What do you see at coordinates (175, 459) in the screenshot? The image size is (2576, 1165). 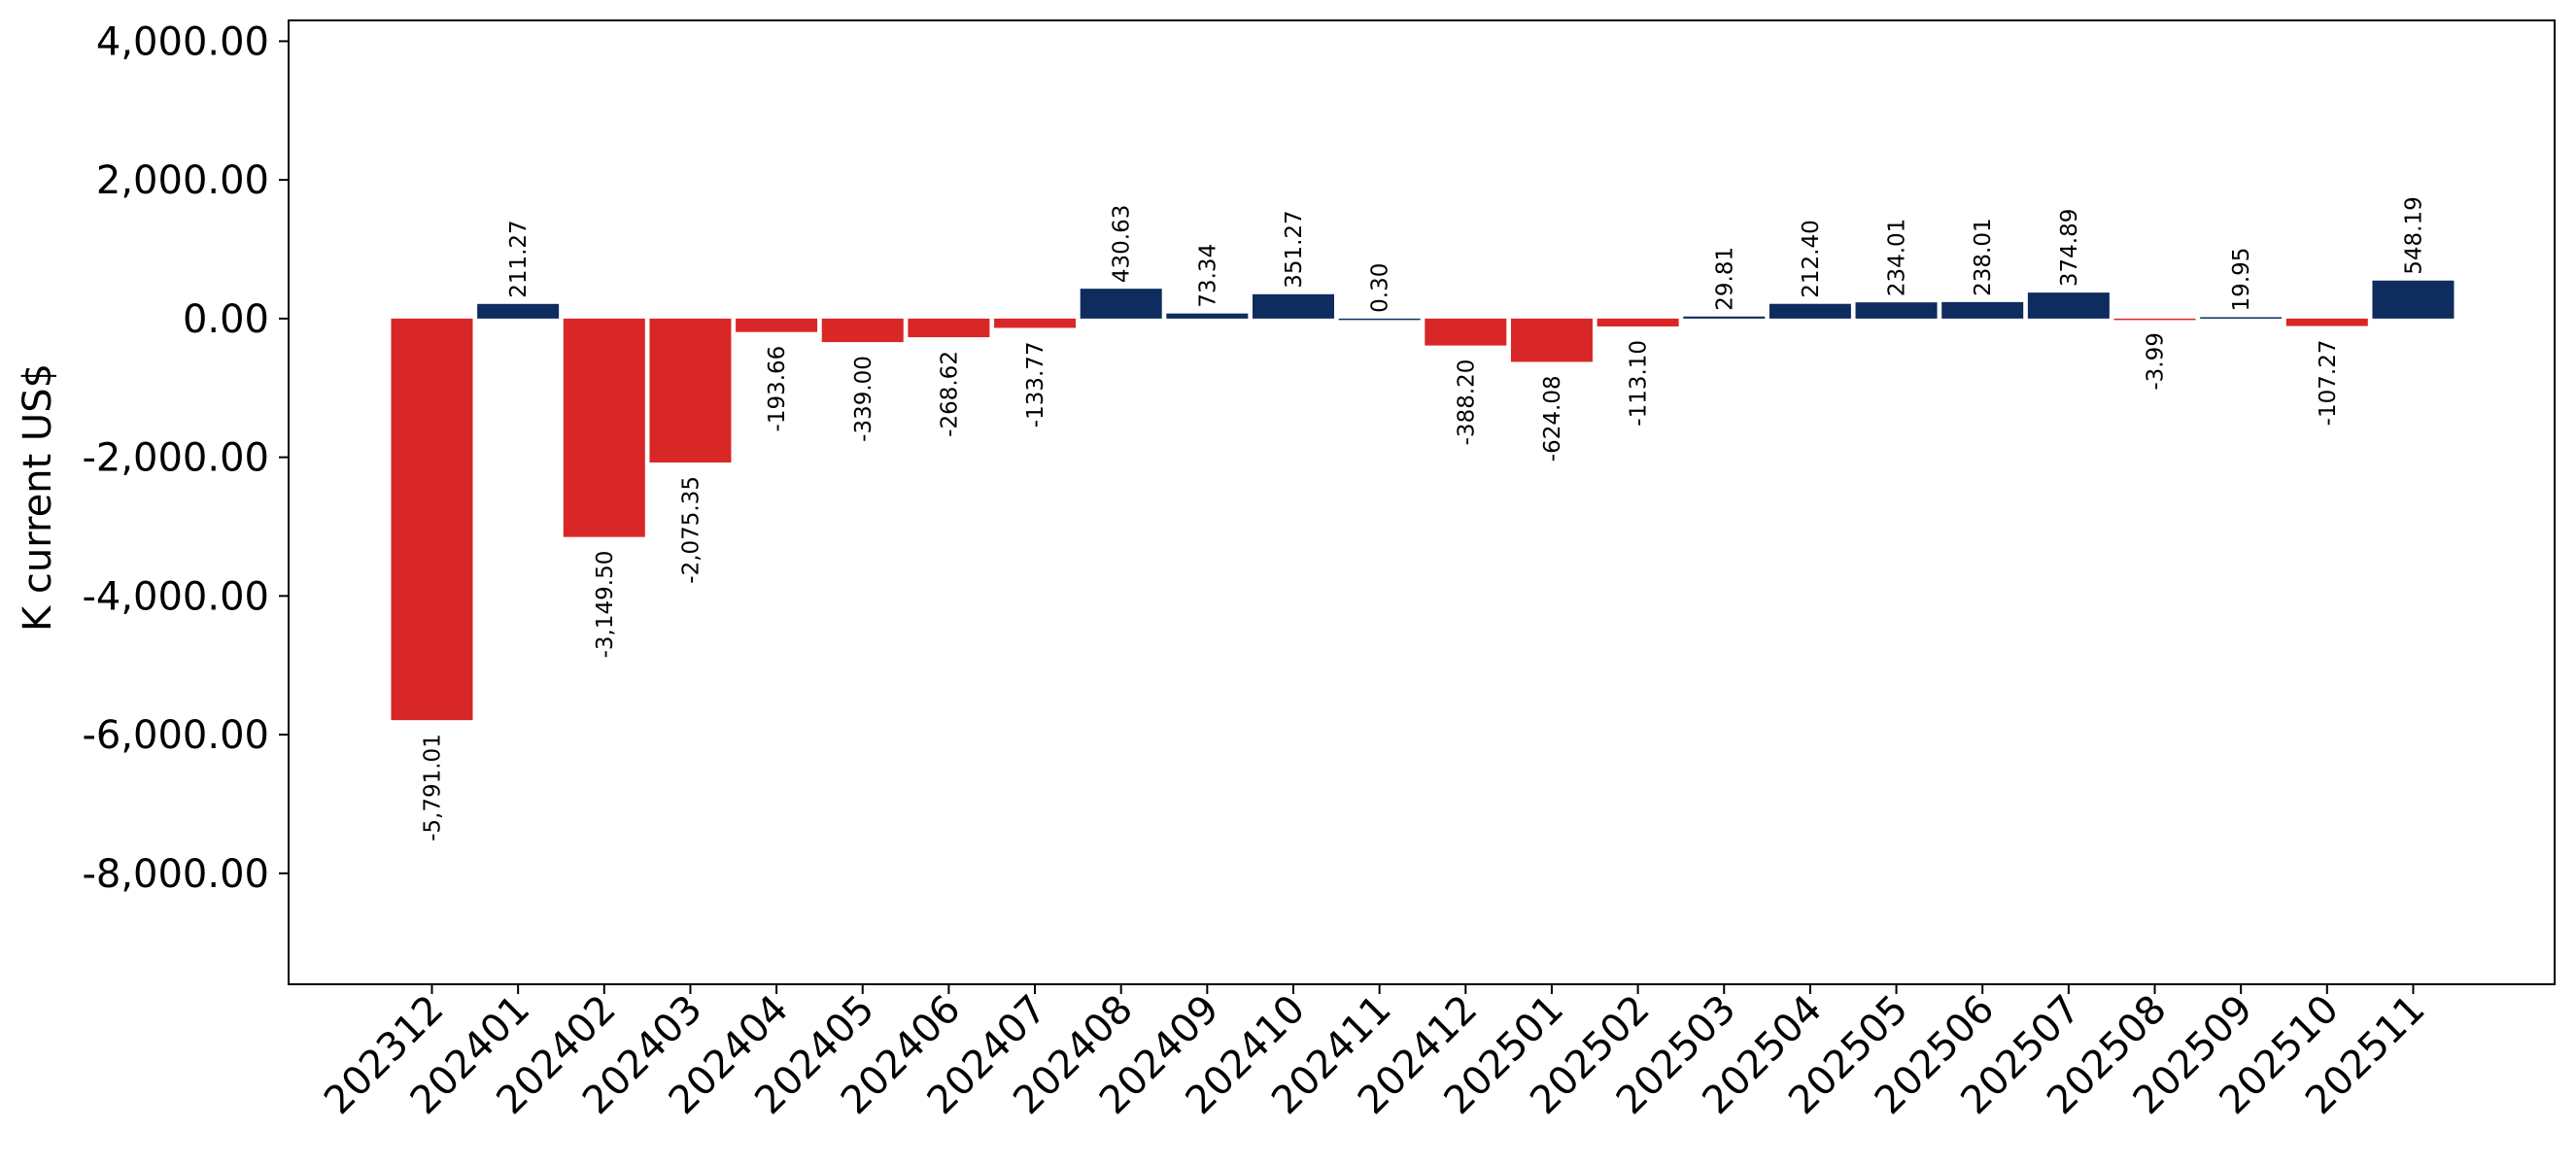 I see `y-tick-label: -2,000.00` at bounding box center [175, 459].